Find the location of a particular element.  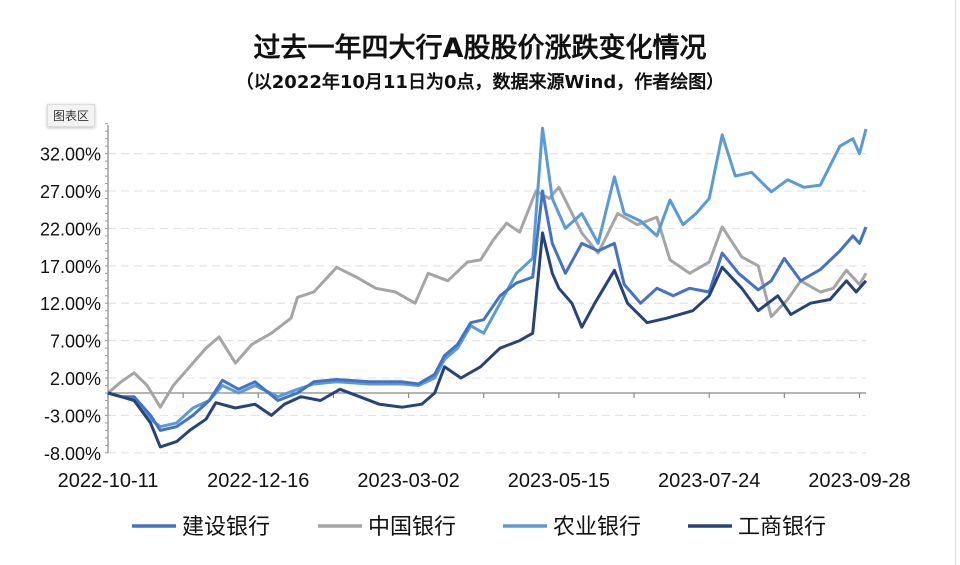

chart-subtitle: （以2022年10月11日为0点，数据来源Wind，作者绘图） is located at coordinates (480, 82).